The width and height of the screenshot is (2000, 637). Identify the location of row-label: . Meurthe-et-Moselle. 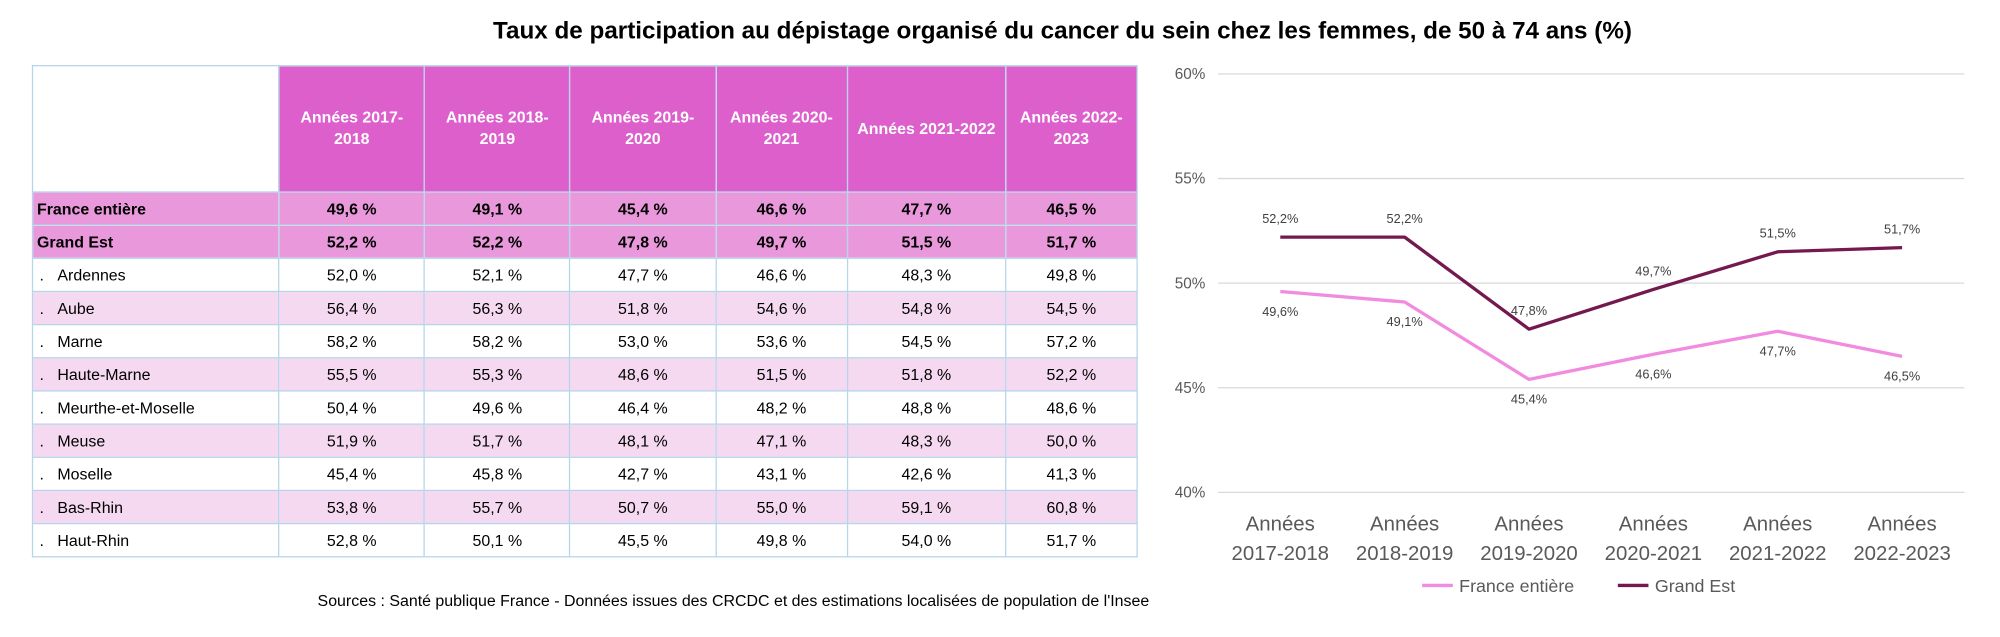
(155, 407).